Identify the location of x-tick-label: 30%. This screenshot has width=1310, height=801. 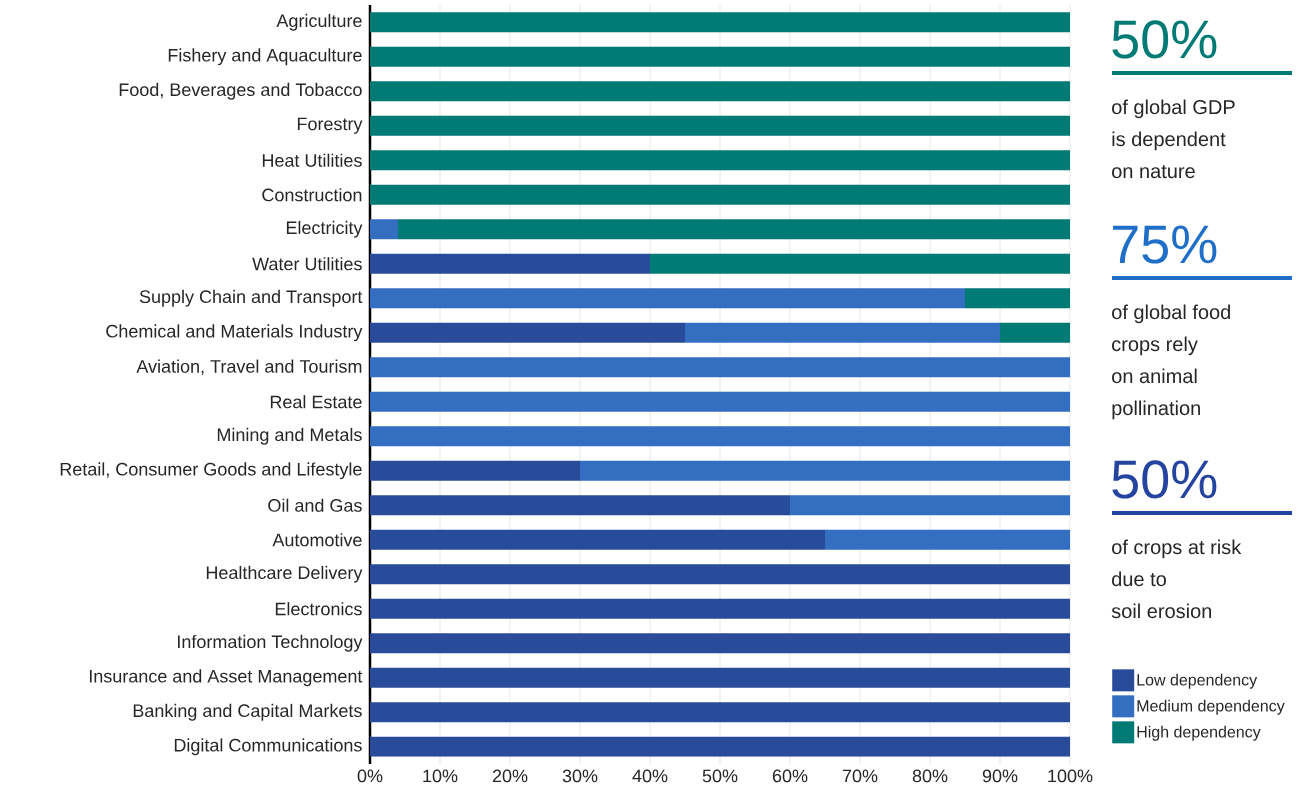
(580, 776).